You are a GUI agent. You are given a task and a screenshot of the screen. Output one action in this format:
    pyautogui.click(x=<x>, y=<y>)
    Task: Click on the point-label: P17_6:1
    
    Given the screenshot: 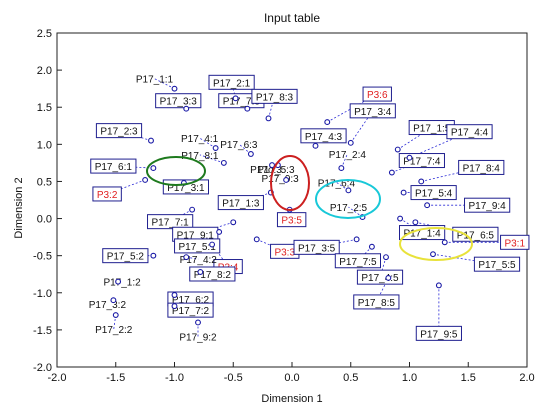 What is the action you would take?
    pyautogui.click(x=114, y=167)
    